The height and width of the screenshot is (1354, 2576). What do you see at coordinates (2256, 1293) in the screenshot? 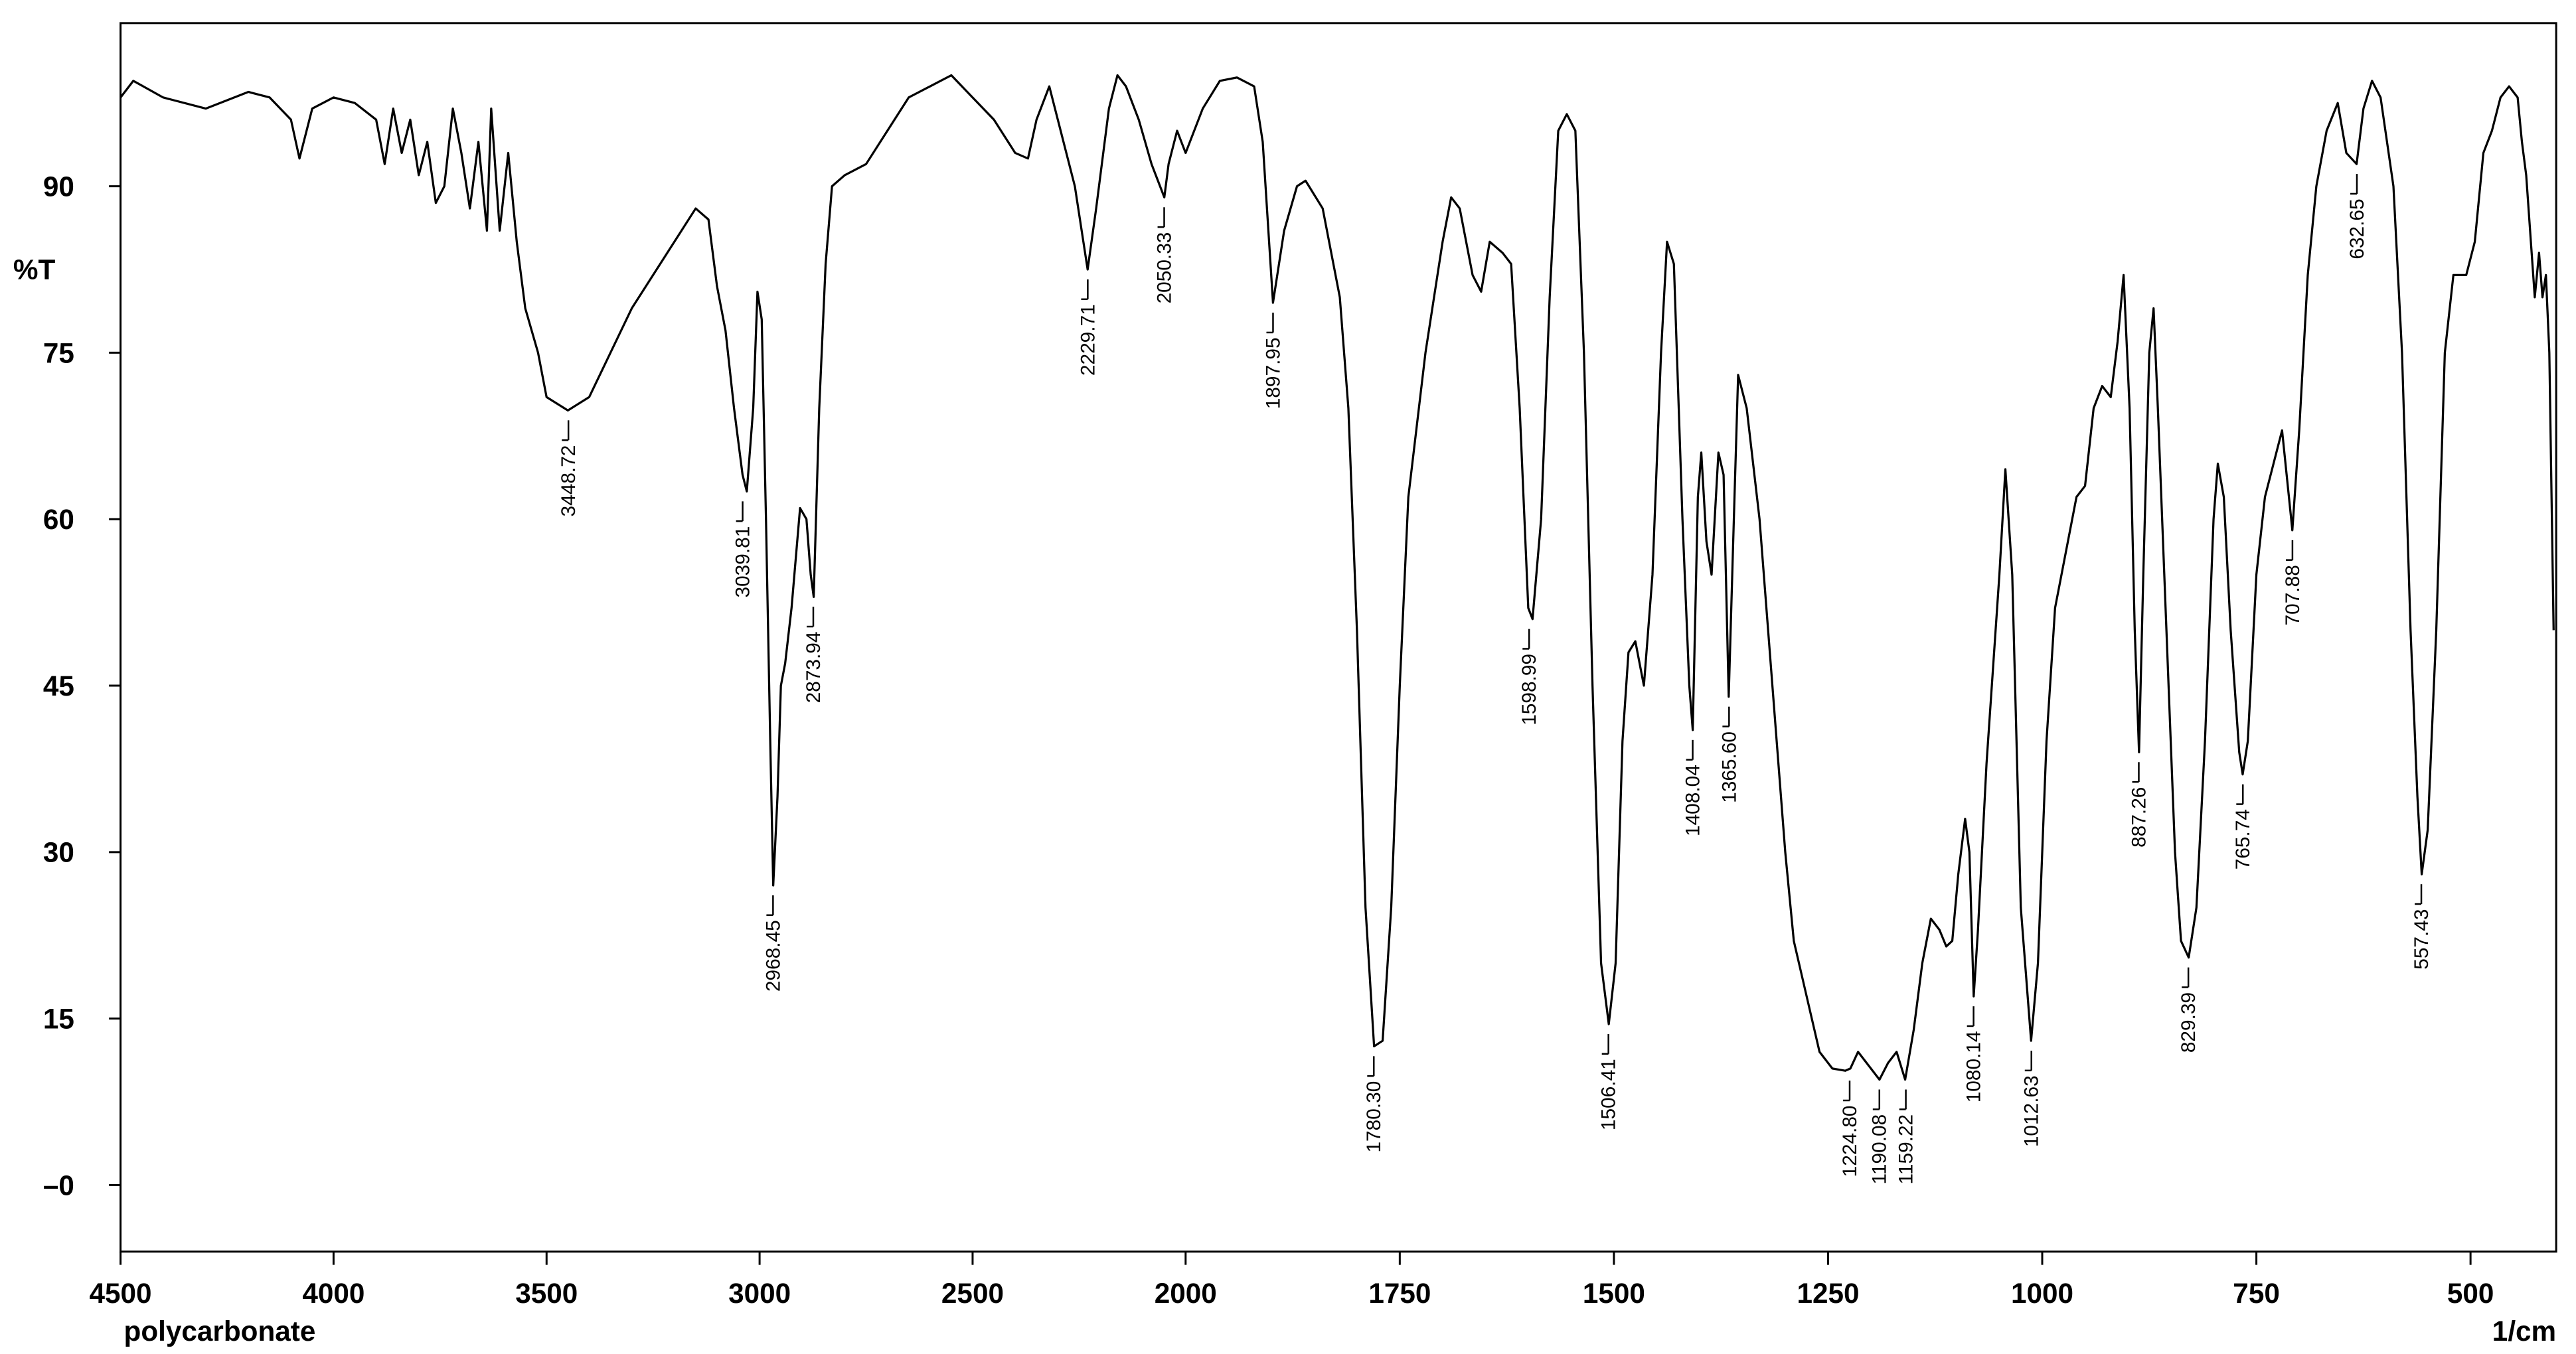
I see `x-tick-label: 750` at bounding box center [2256, 1293].